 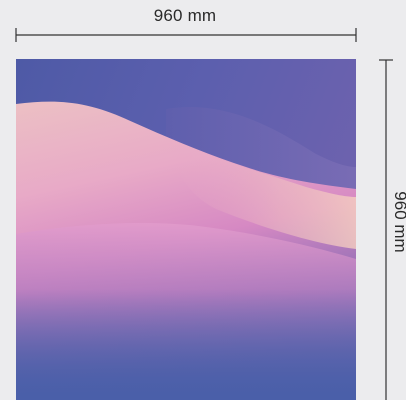 I want to click on width-dimension-label: 960 mm, so click(x=185, y=15).